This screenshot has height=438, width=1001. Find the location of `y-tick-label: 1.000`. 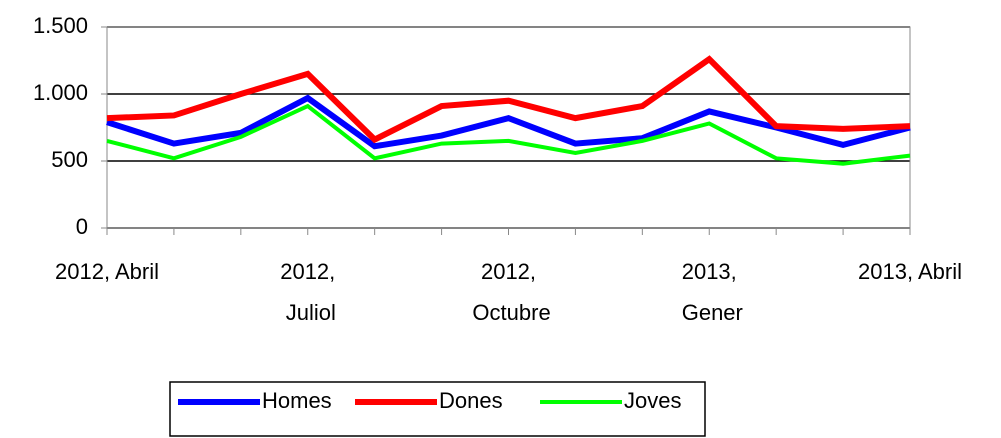

y-tick-label: 1.000 is located at coordinates (60, 92).